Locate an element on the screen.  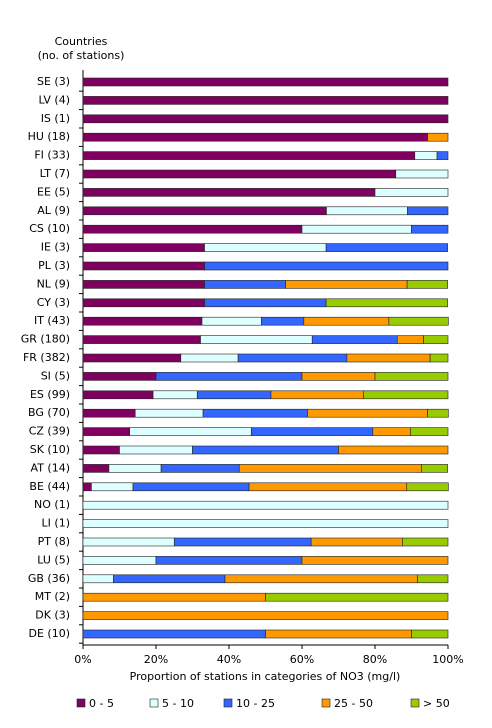
y-axis-label: Countries is located at coordinates (81, 41).